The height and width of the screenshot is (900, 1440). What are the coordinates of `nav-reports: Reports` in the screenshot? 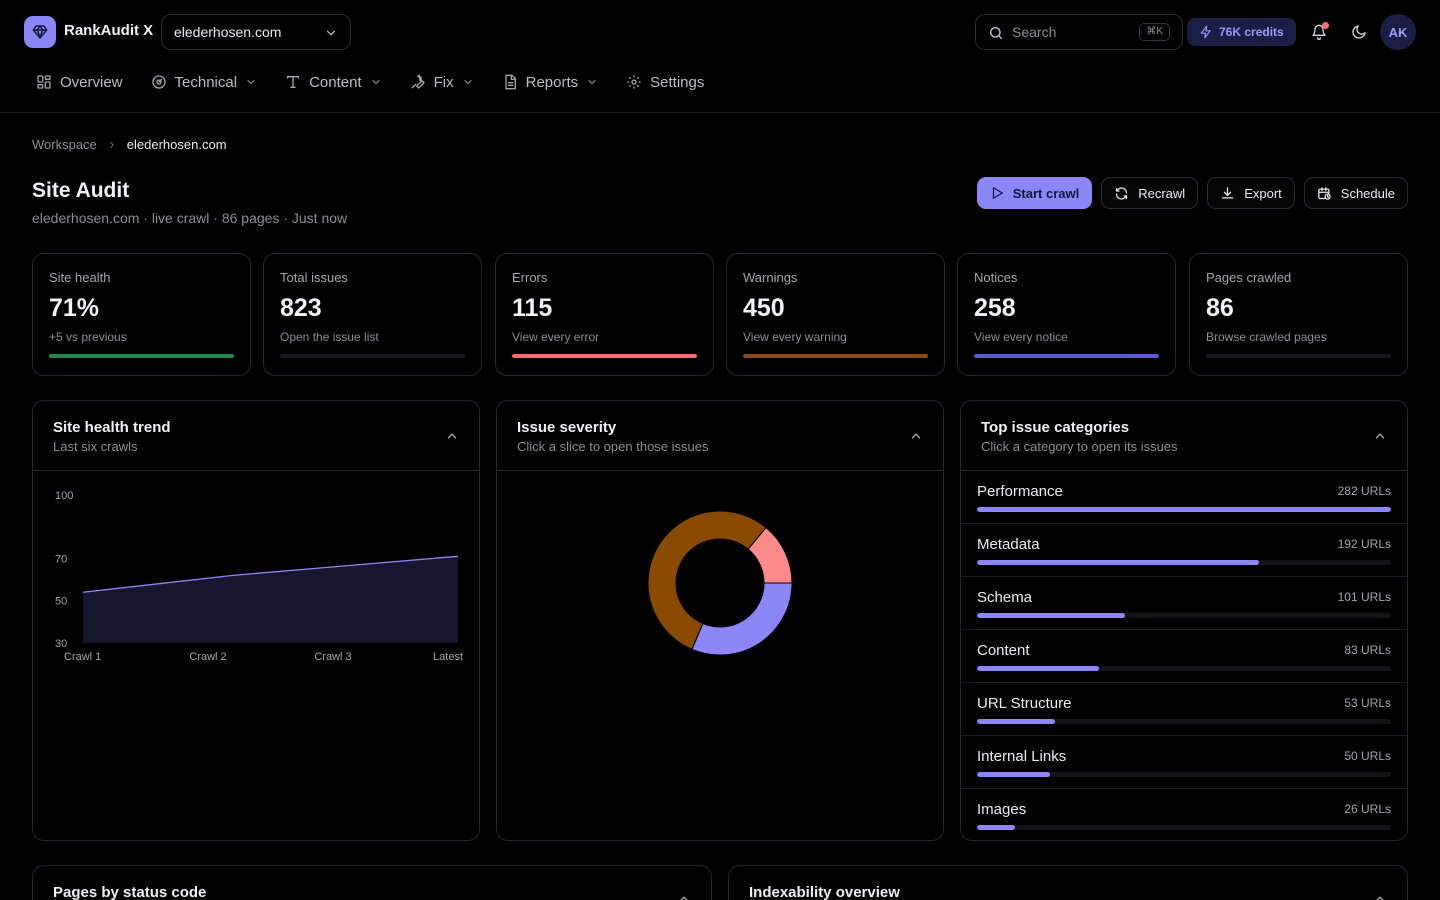 It's located at (550, 82).